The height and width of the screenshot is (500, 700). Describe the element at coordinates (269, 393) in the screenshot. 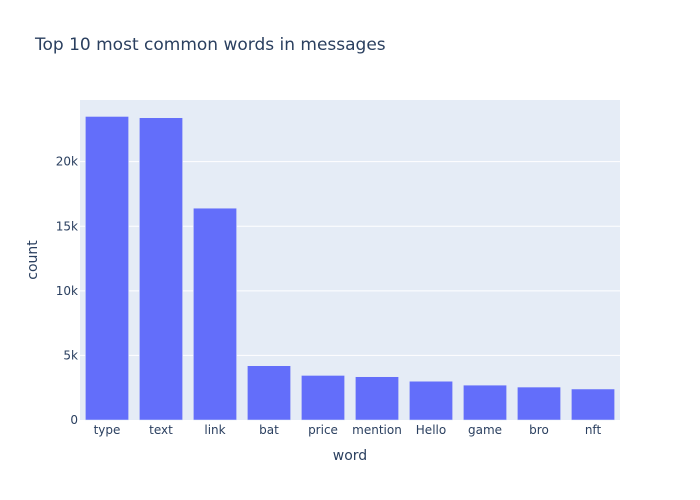

I see `bar-bat` at that location.